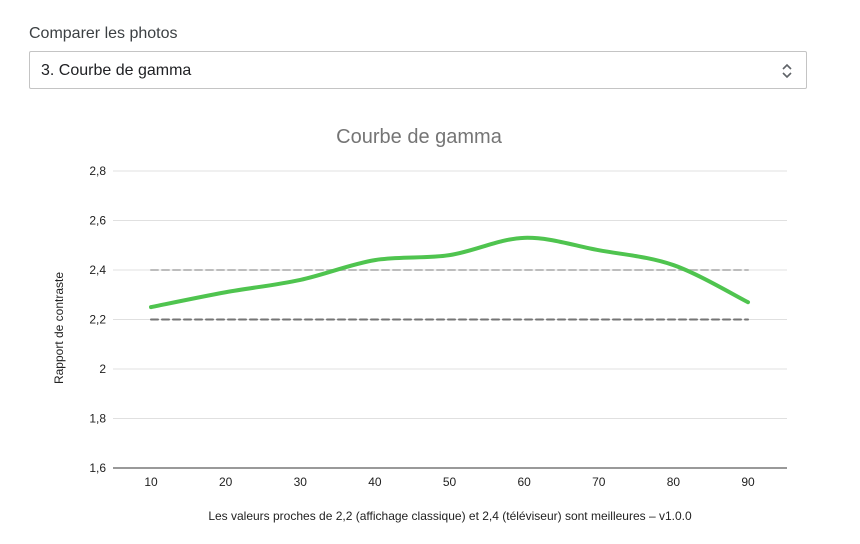  What do you see at coordinates (97, 270) in the screenshot?
I see `y-tick-label: 2,4` at bounding box center [97, 270].